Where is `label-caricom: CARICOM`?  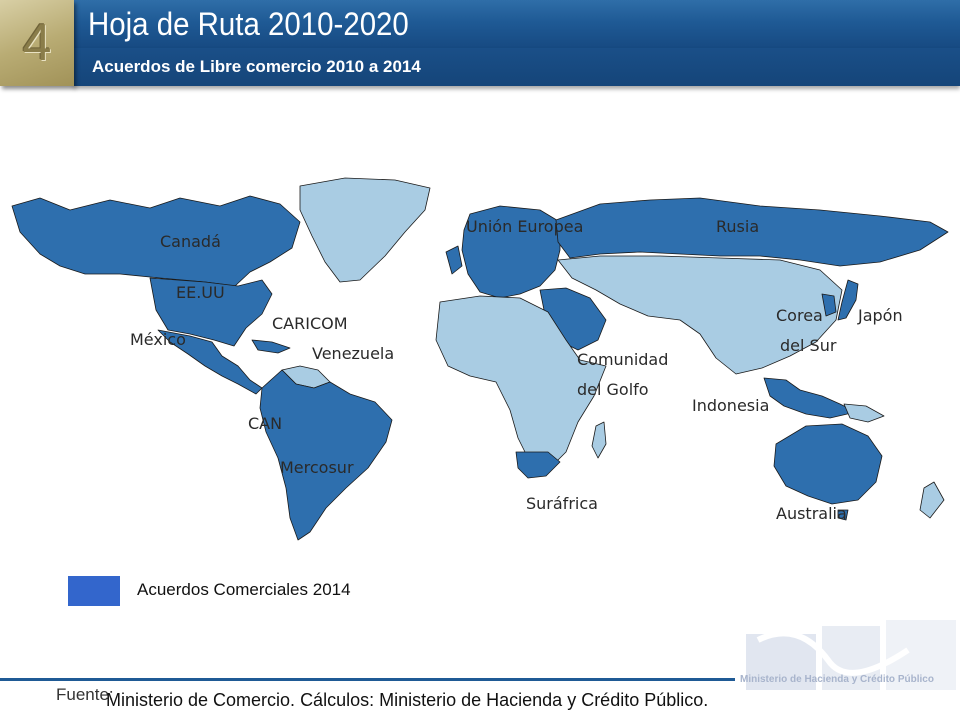 label-caricom: CARICOM is located at coordinates (310, 323).